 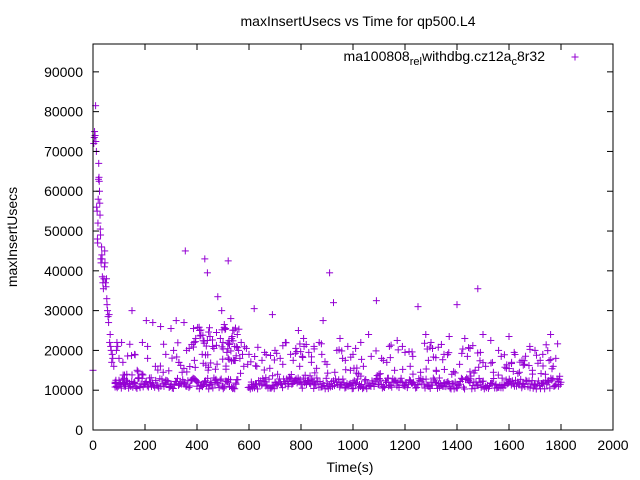 I want to click on x-tick-label: 1600, so click(x=508, y=445).